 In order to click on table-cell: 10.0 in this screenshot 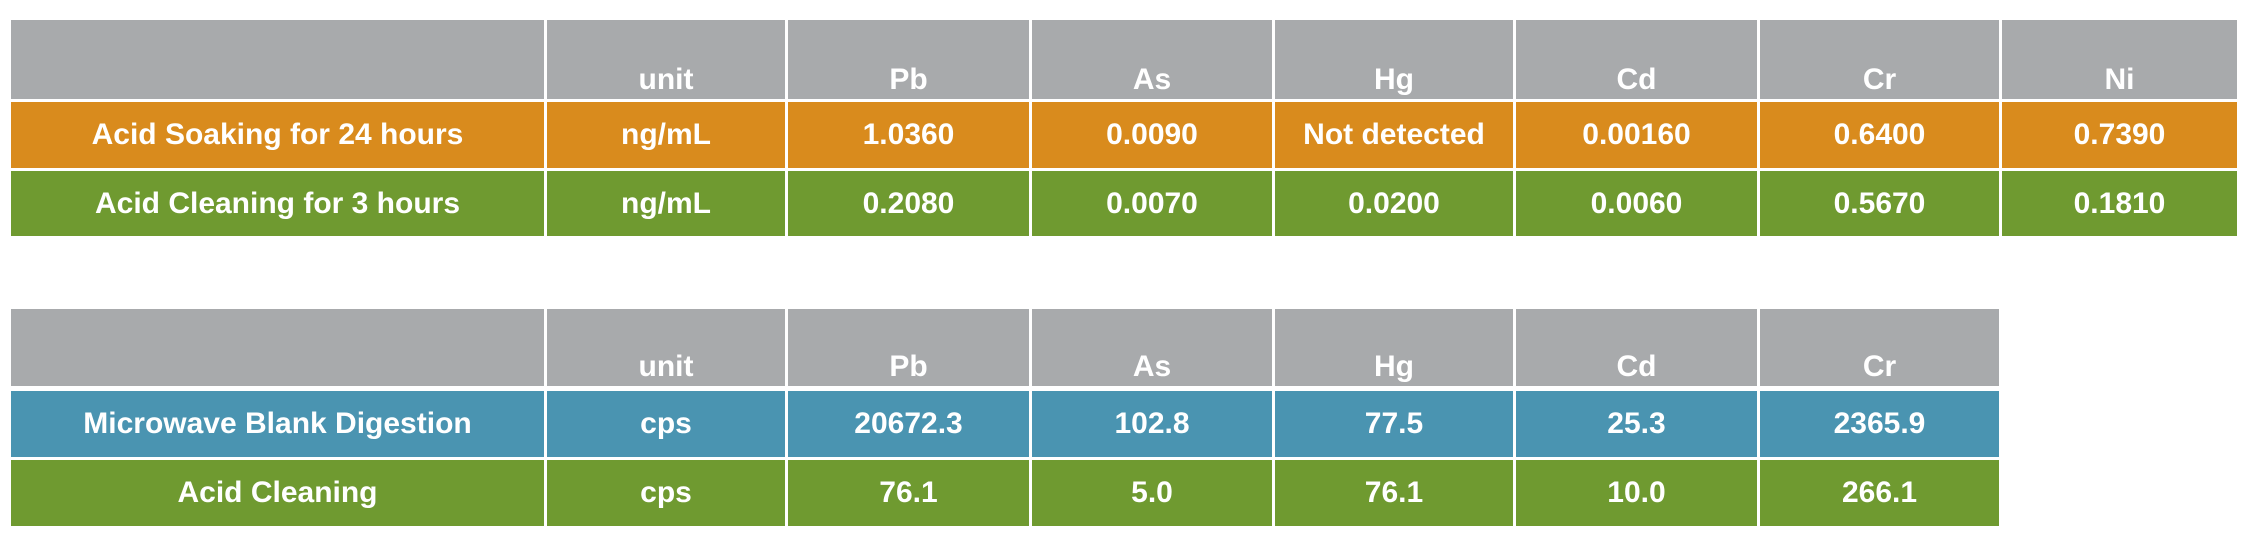, I will do `click(1636, 493)`.